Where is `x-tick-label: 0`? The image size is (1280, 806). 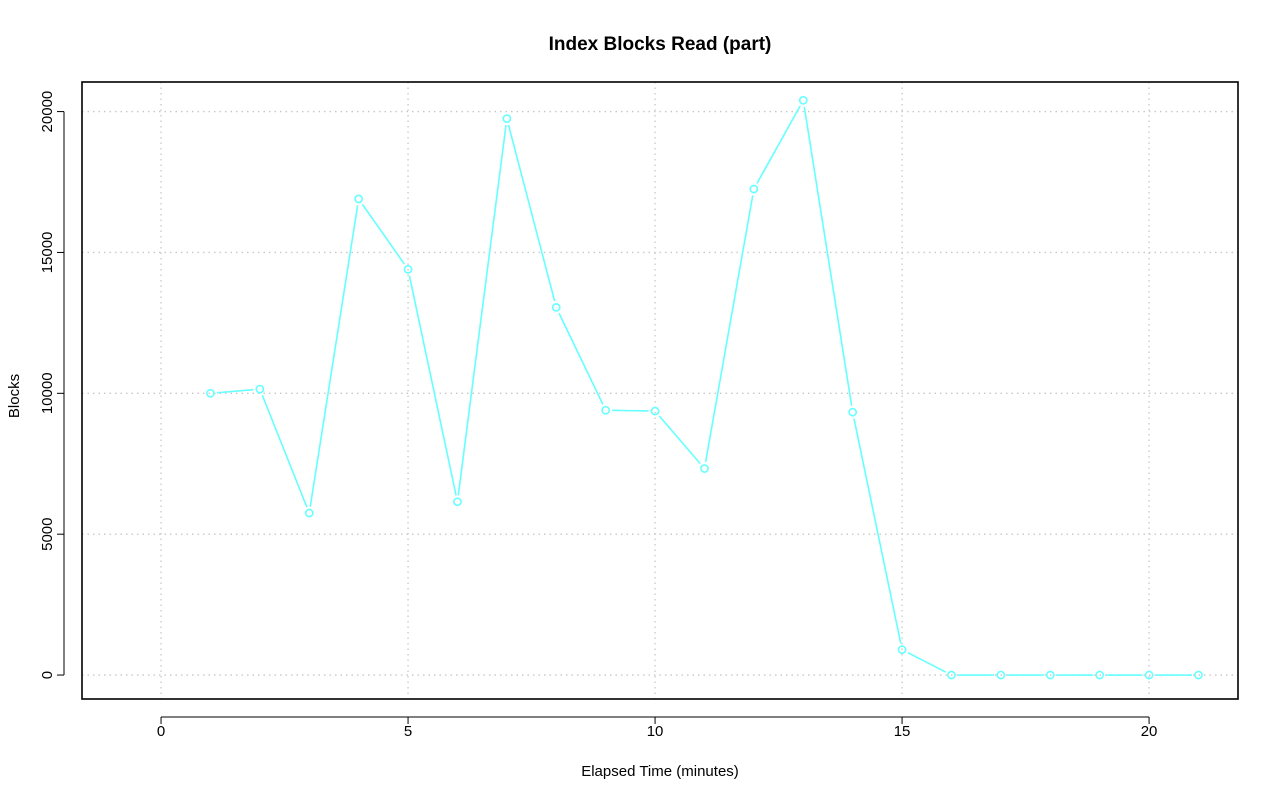 x-tick-label: 0 is located at coordinates (161, 731).